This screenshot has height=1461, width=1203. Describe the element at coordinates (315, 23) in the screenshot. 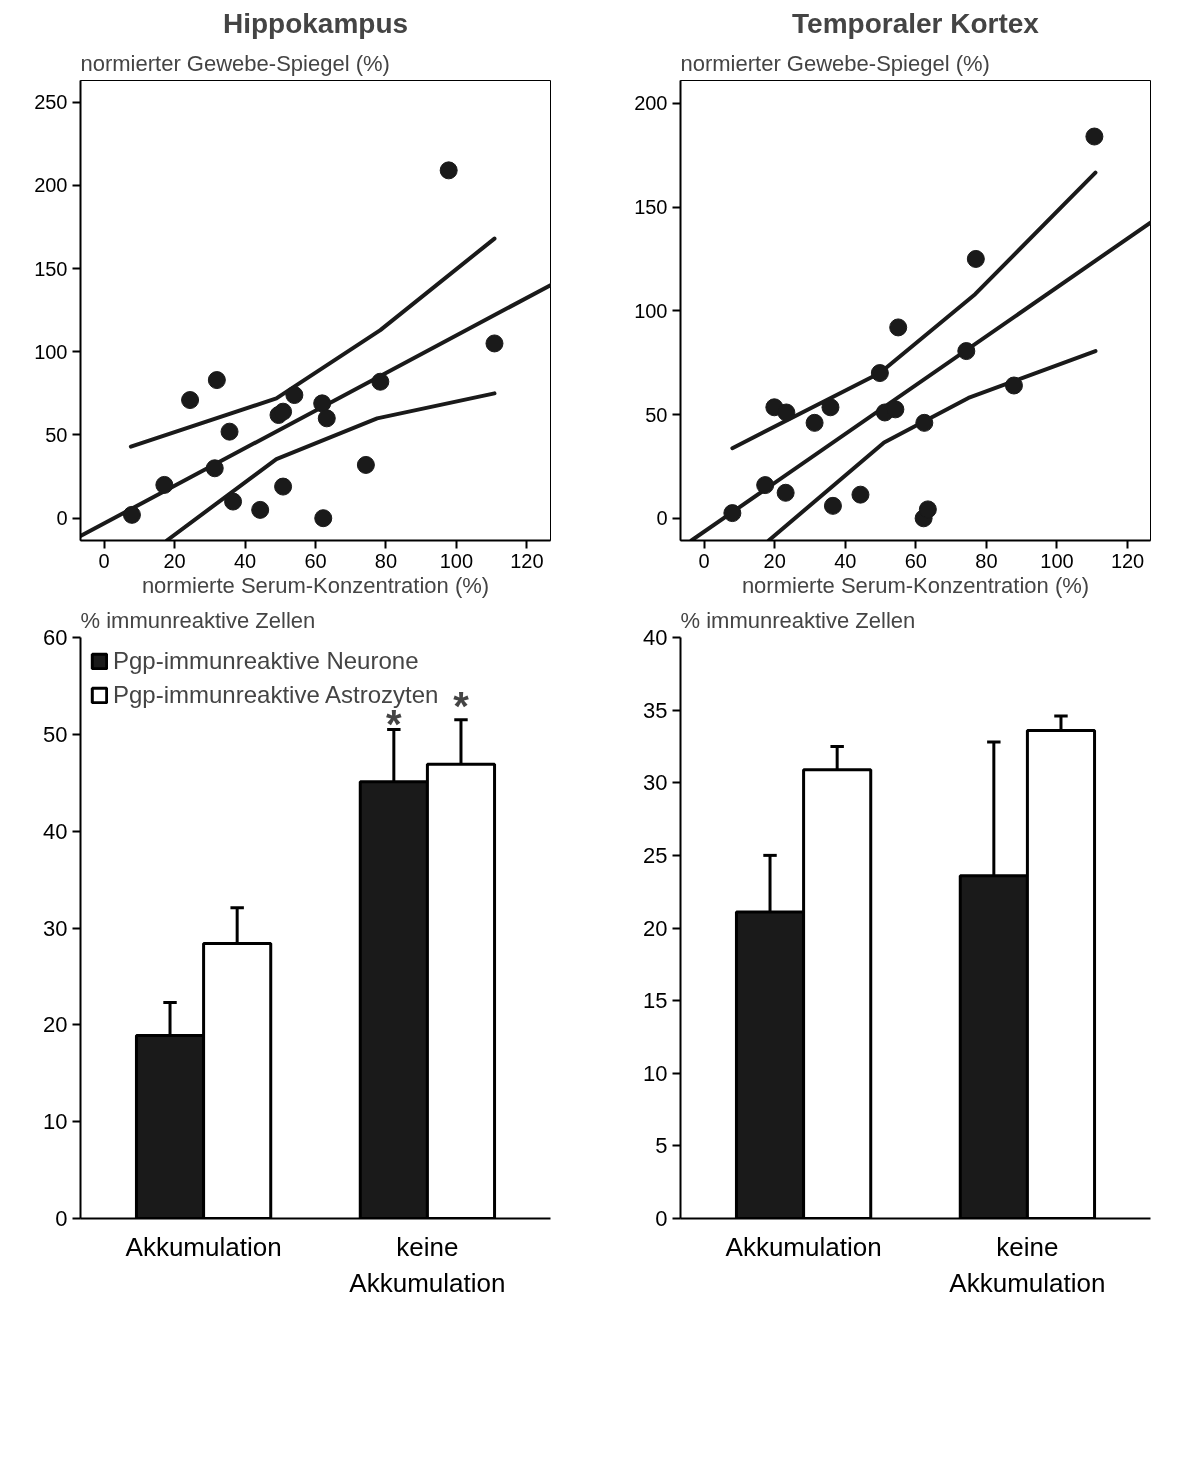

I see `chart-title: Hippokampus` at that location.